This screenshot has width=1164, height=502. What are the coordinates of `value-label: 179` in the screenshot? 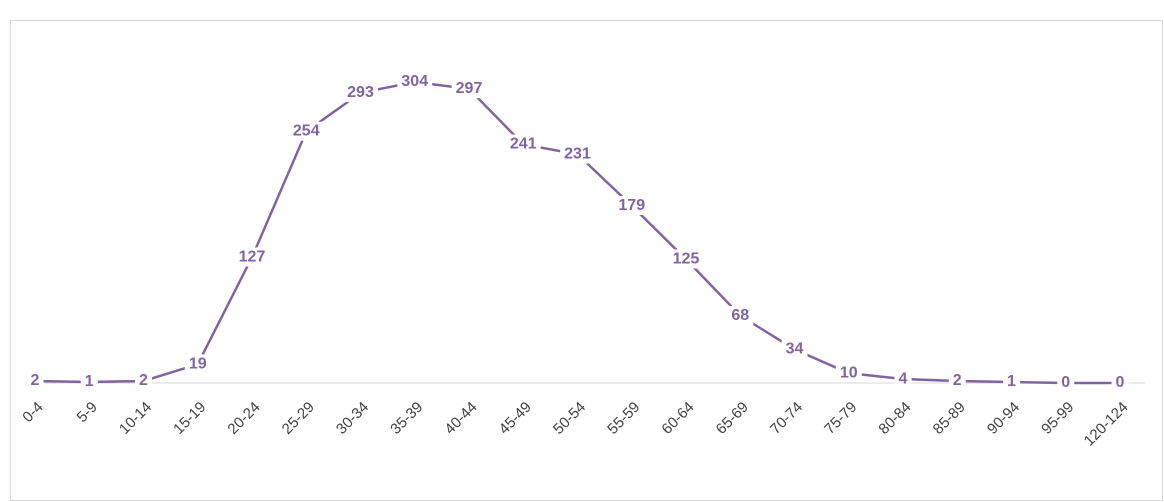 It's located at (631, 205).